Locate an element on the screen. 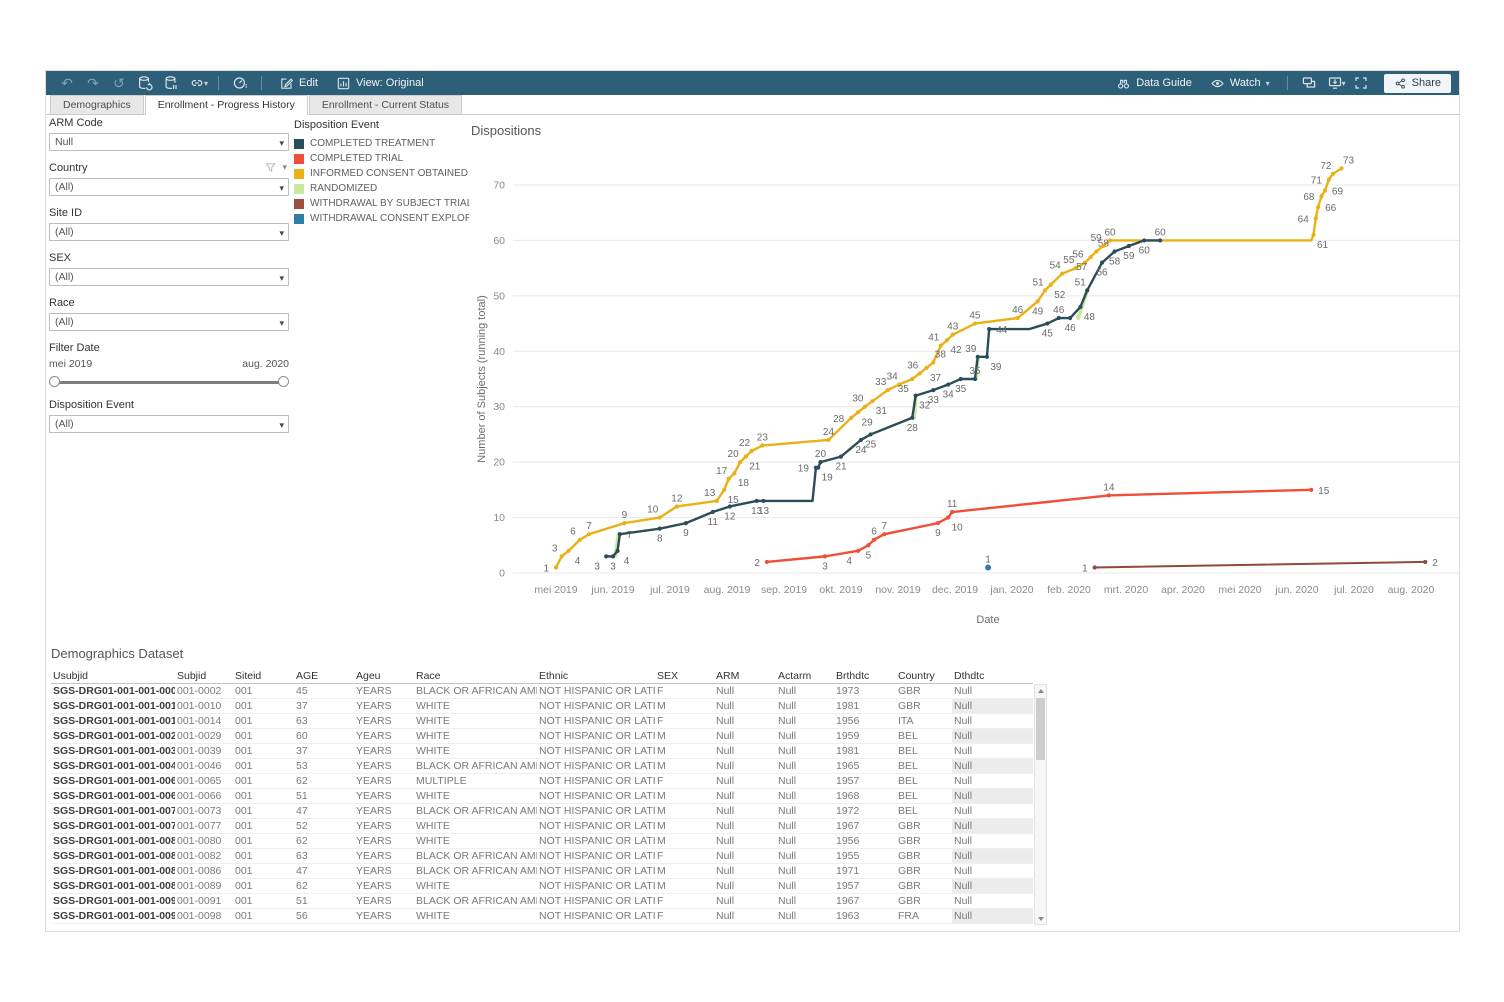 Image resolution: width=1504 pixels, height=1002 pixels. view-original-button: View: Original is located at coordinates (380, 83).